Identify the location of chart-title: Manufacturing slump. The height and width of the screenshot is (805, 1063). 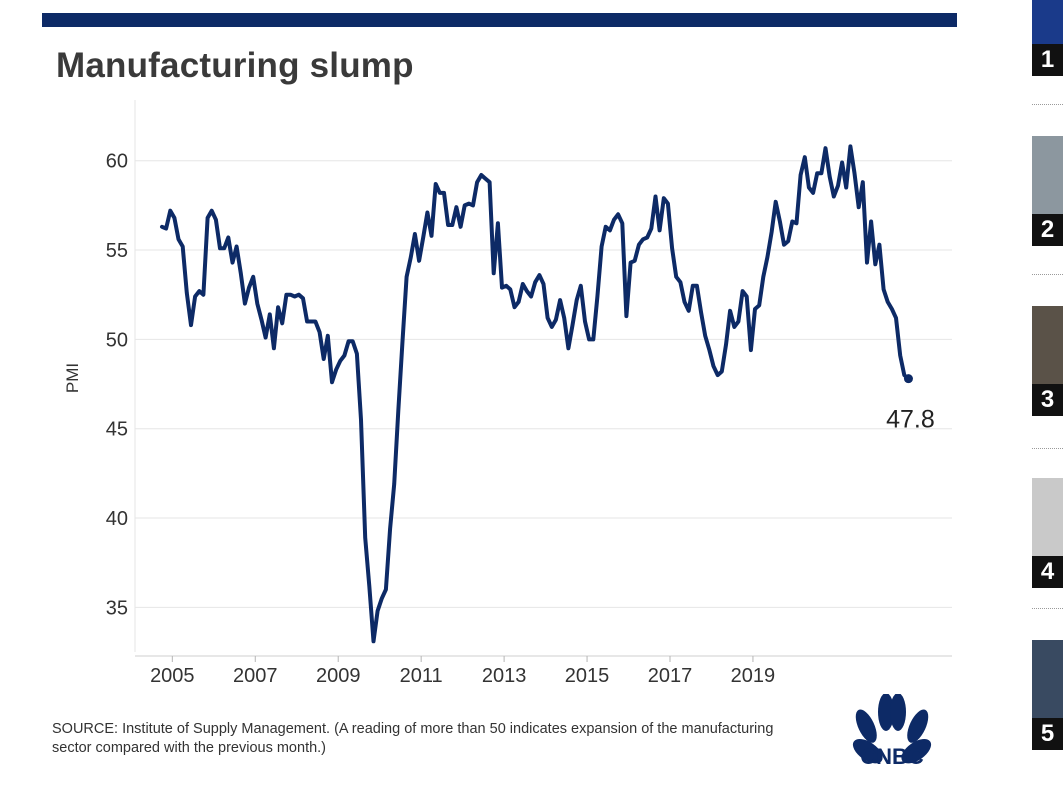
(235, 65).